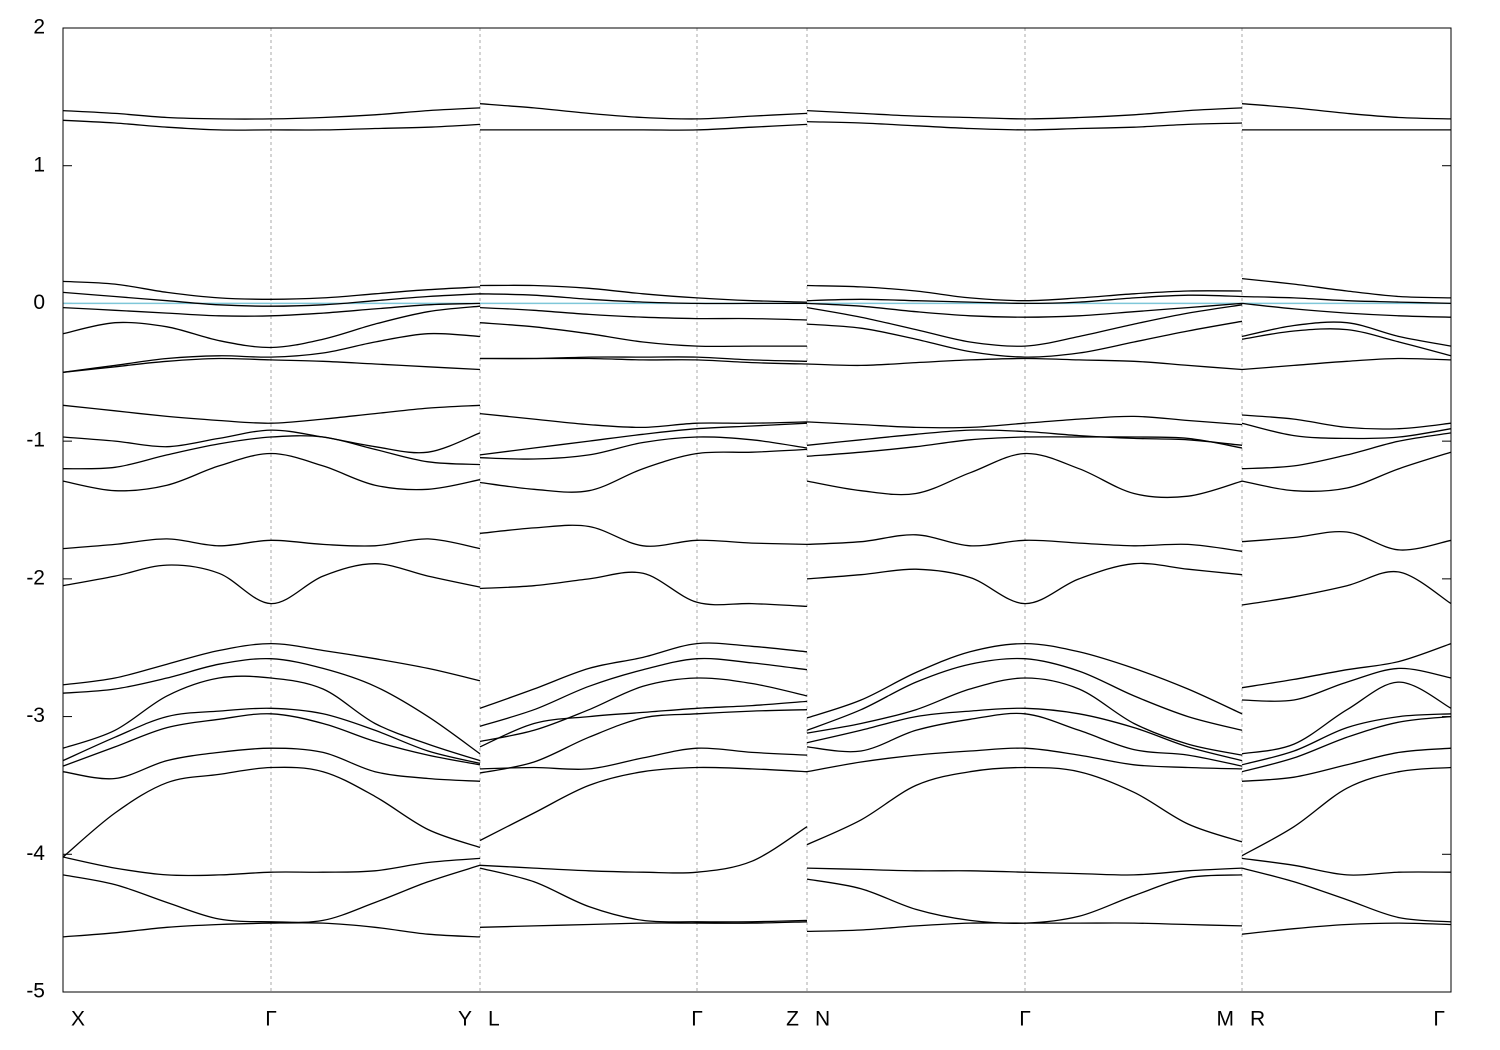 The width and height of the screenshot is (1500, 1050). I want to click on x-tick-label: L, so click(494, 1019).